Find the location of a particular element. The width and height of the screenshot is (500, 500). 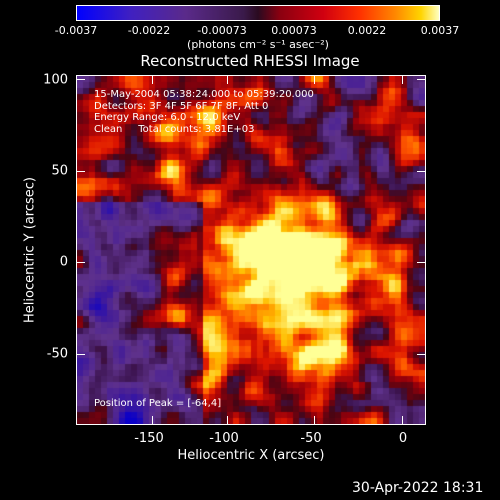

info-detectors: Detectors: 3F 4F 5F 6F 7F 8F, Att 0 is located at coordinates (181, 106).